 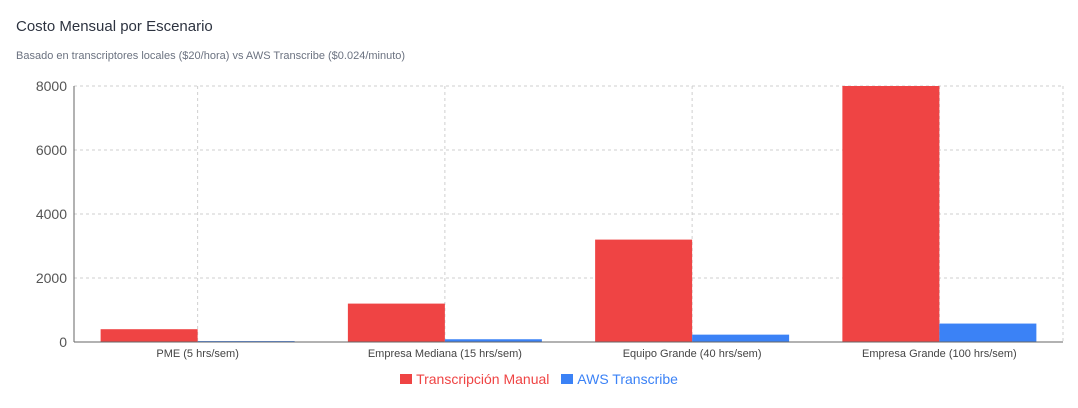 I want to click on x-category-label-0: PME (5 hrs/sem), so click(x=197, y=354).